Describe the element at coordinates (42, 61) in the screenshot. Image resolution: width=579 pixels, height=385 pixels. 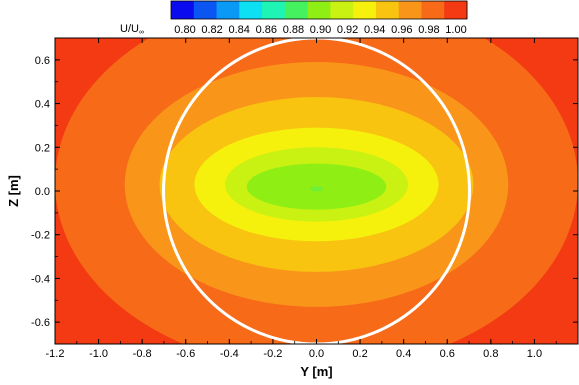
I see `y-tick-label: 0.6` at that location.